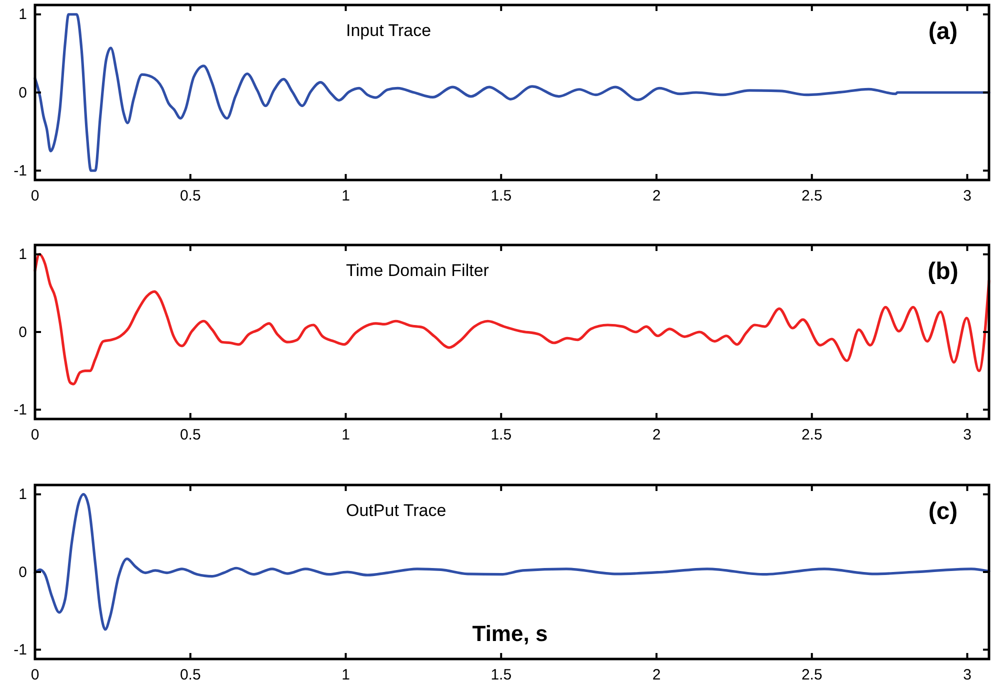 The width and height of the screenshot is (992, 691). Describe the element at coordinates (418, 270) in the screenshot. I see `text: Time Domain Filter` at that location.